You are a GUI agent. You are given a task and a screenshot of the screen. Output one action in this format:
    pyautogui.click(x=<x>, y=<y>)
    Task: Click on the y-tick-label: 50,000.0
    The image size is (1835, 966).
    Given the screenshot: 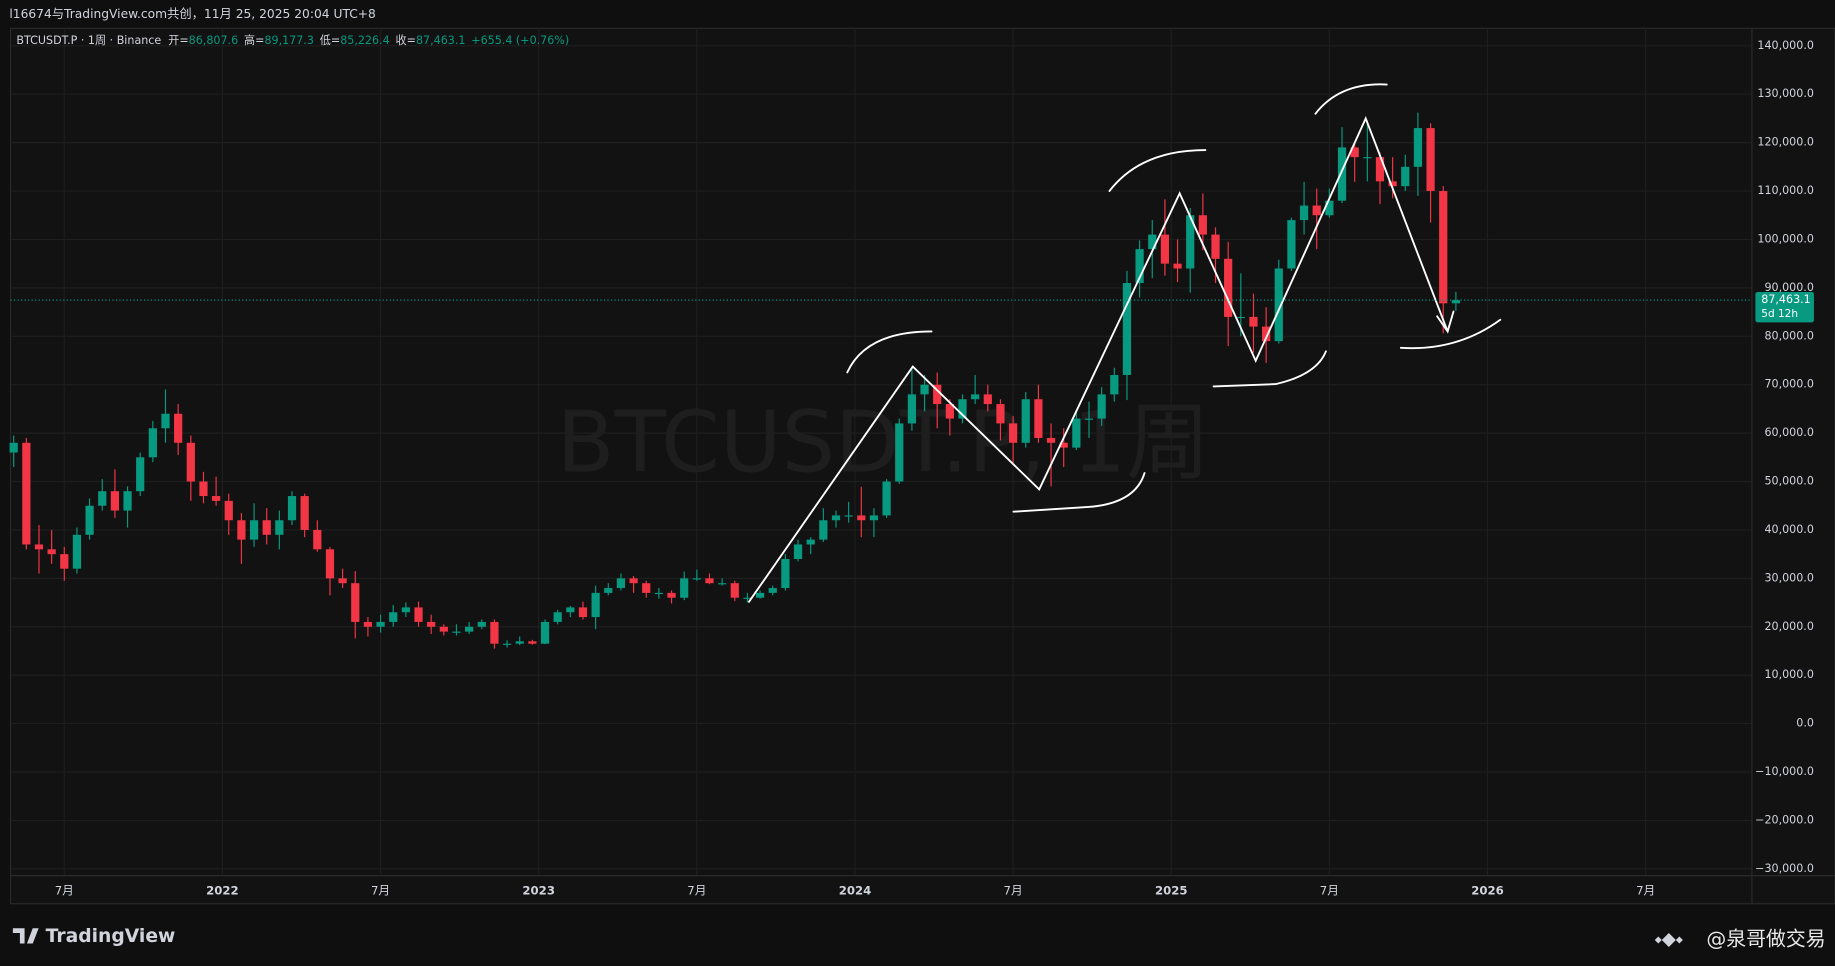 What is the action you would take?
    pyautogui.click(x=1788, y=481)
    